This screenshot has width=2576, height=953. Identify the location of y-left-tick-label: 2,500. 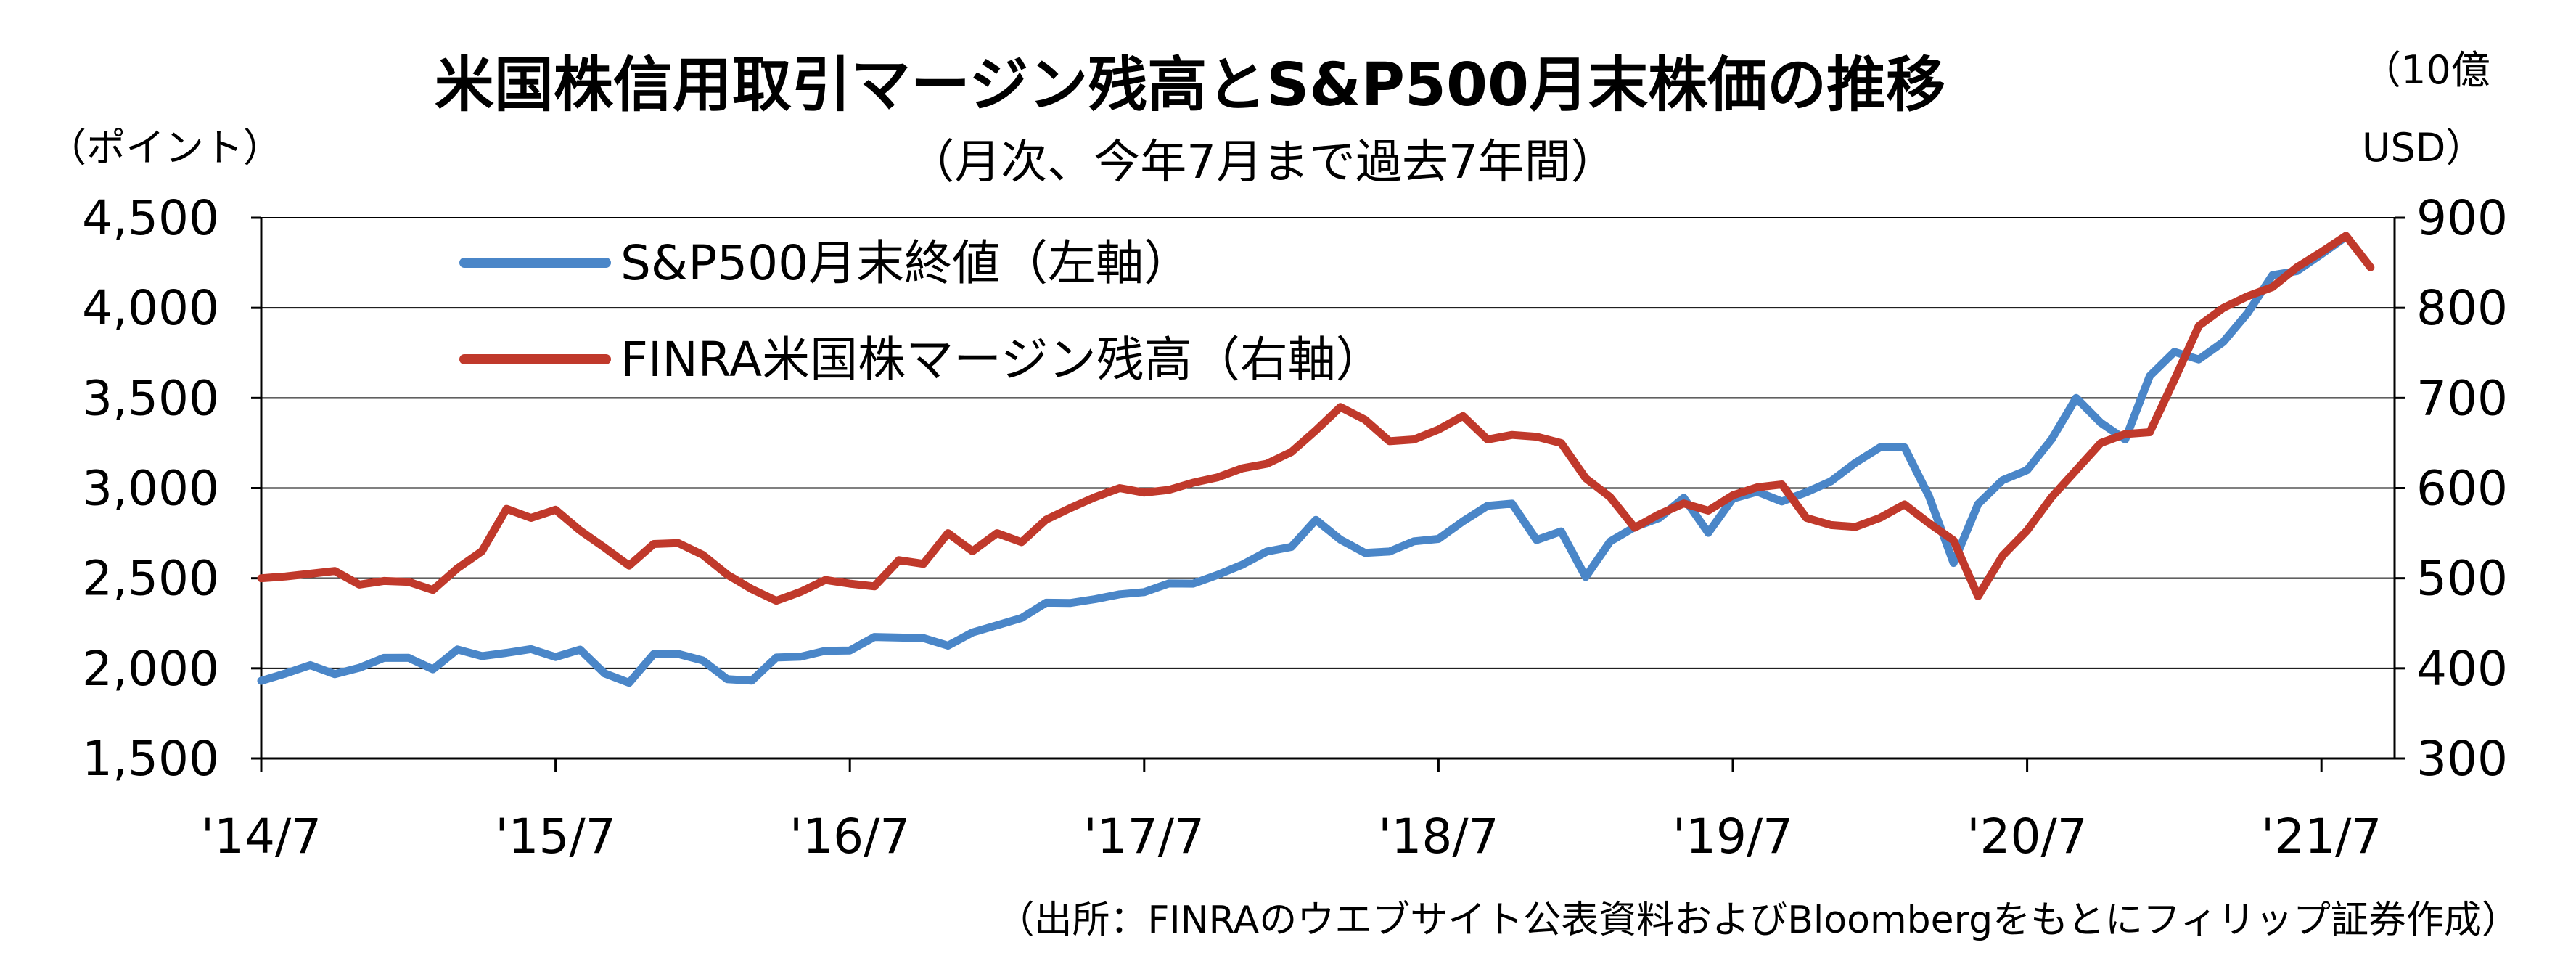
(150, 579).